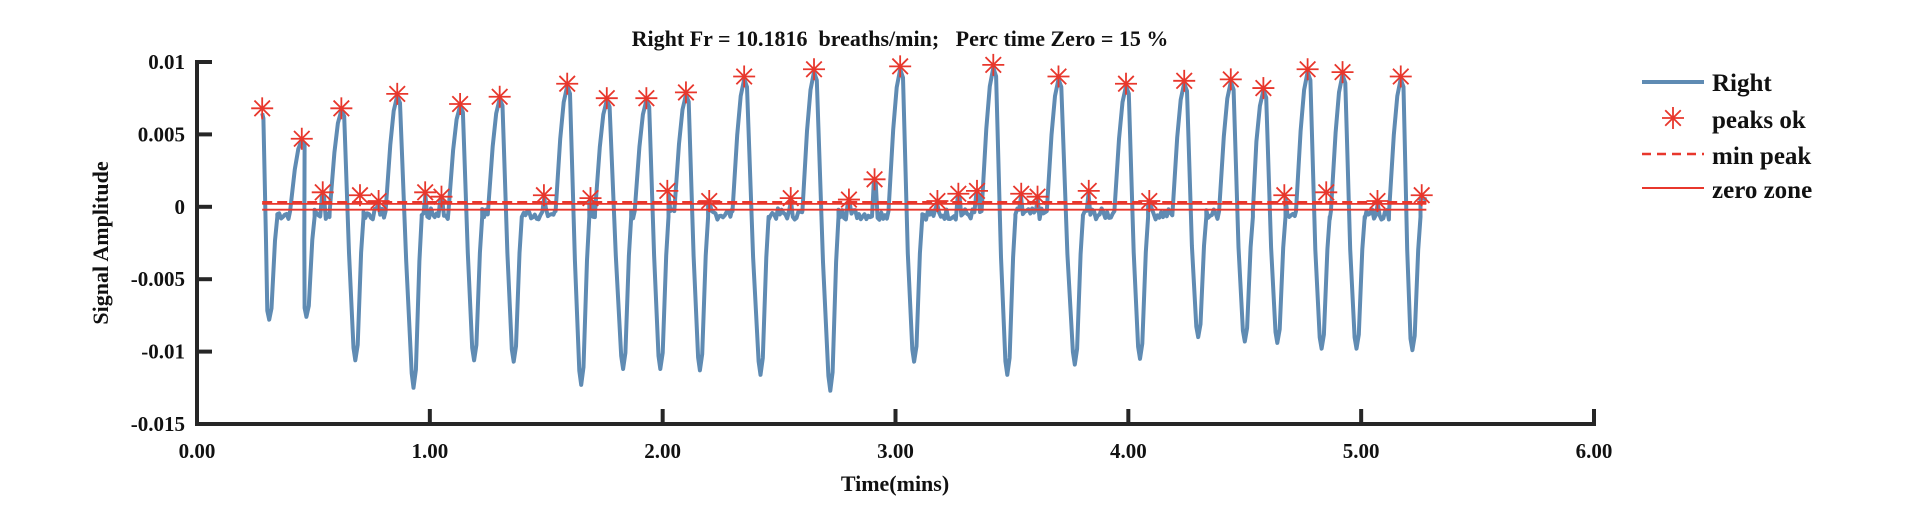 The width and height of the screenshot is (1920, 513). I want to click on y-tick-label: -0.015, so click(158, 424).